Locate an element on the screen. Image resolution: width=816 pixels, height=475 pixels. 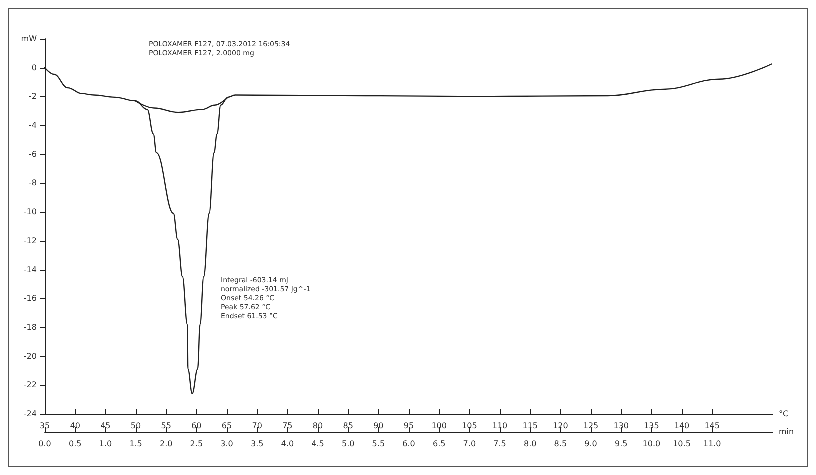
x-tick-label: 135 is located at coordinates (652, 426).